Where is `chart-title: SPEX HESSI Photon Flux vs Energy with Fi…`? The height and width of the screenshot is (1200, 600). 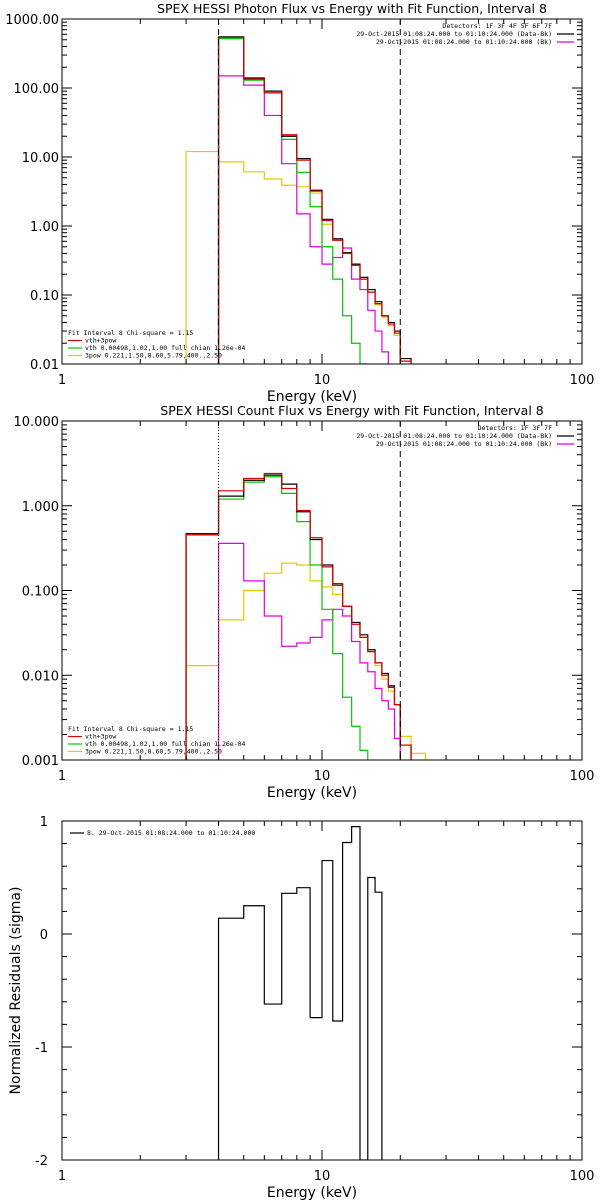 chart-title: SPEX HESSI Photon Flux vs Energy with Fi… is located at coordinates (352, 8).